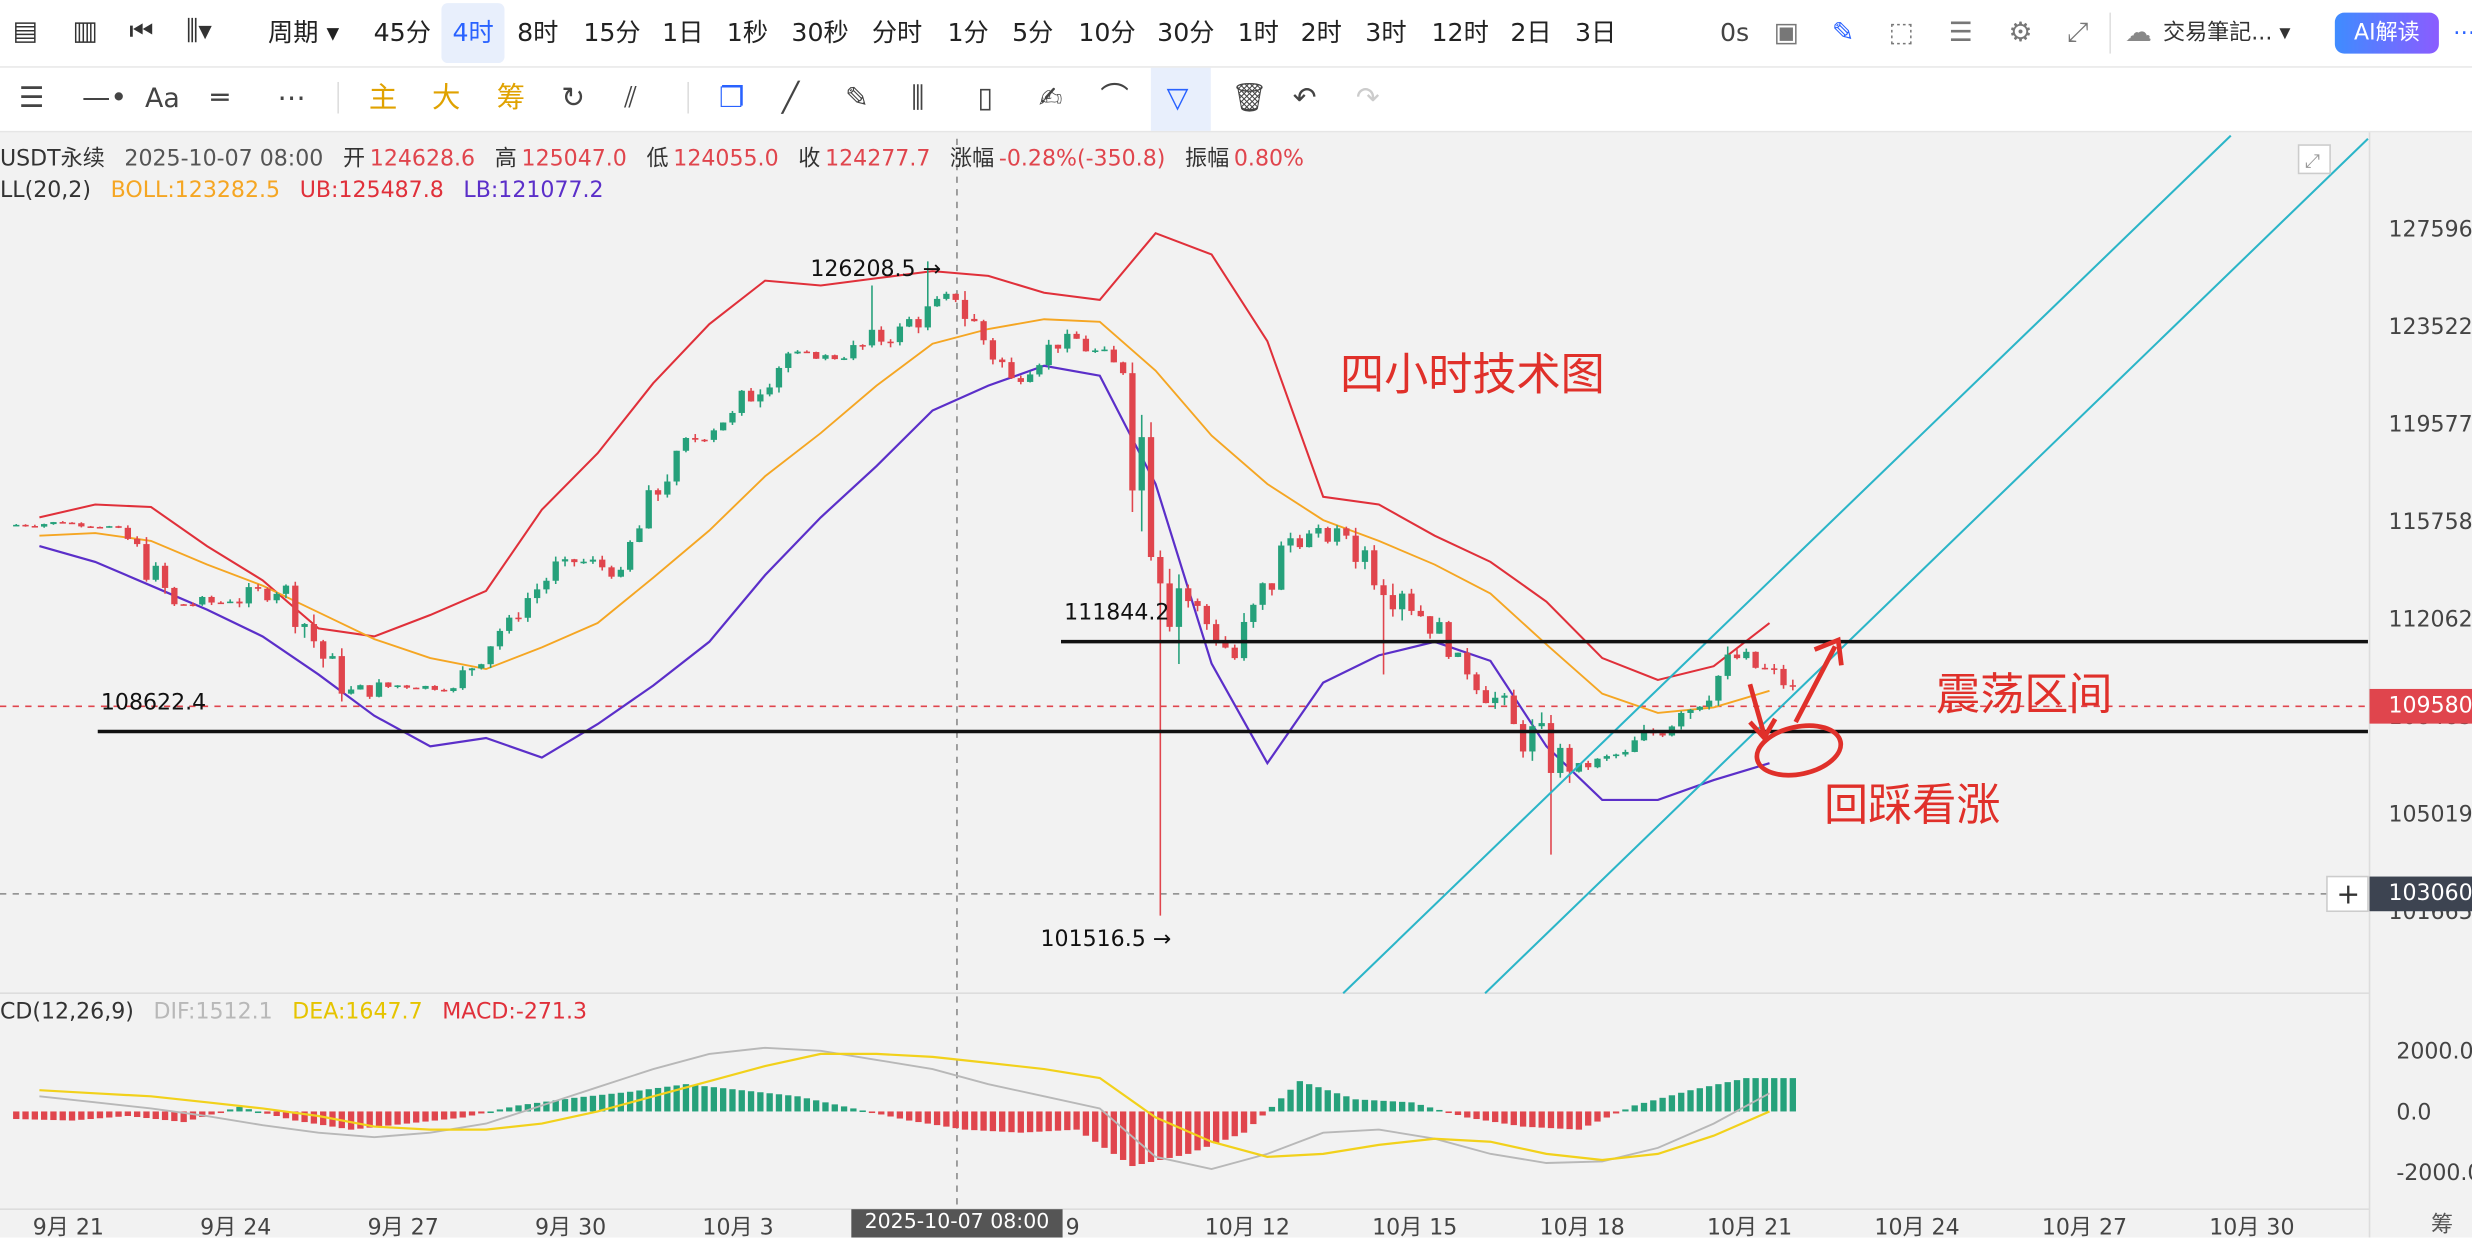  I want to click on interval-8: 1分, so click(968, 32).